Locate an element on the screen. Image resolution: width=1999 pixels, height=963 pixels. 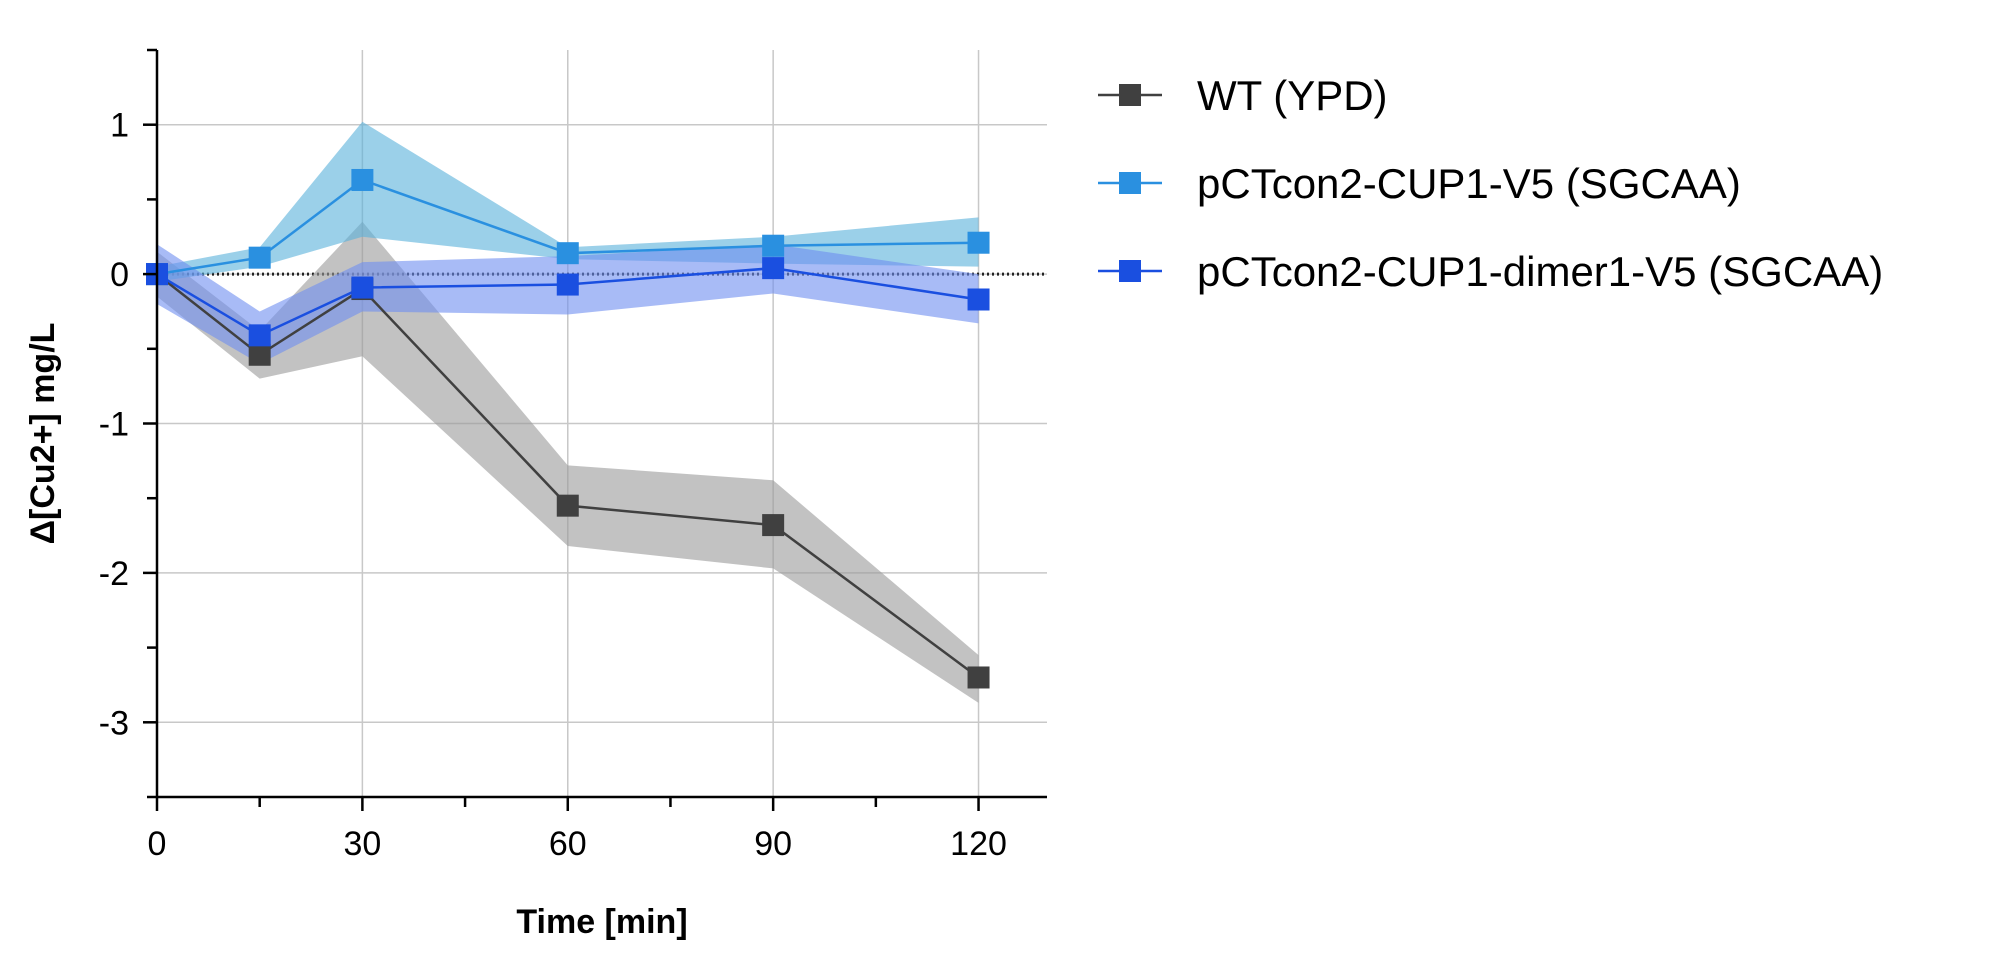
legend-item: pCTcon2-CUP1-V5 (SGCAA) is located at coordinates (1419, 183).